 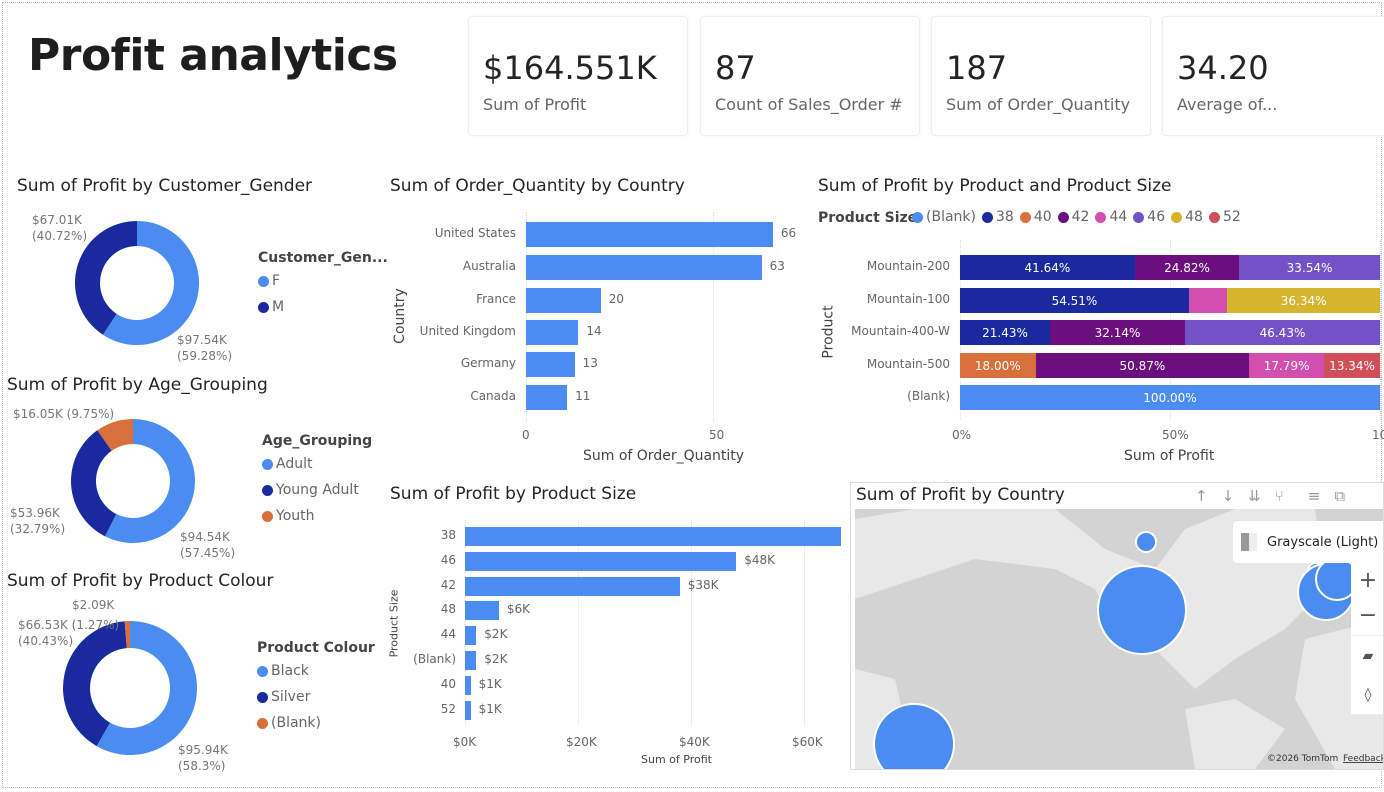 What do you see at coordinates (205, 348) in the screenshot?
I see `data-label: $97.54K (59.28%)` at bounding box center [205, 348].